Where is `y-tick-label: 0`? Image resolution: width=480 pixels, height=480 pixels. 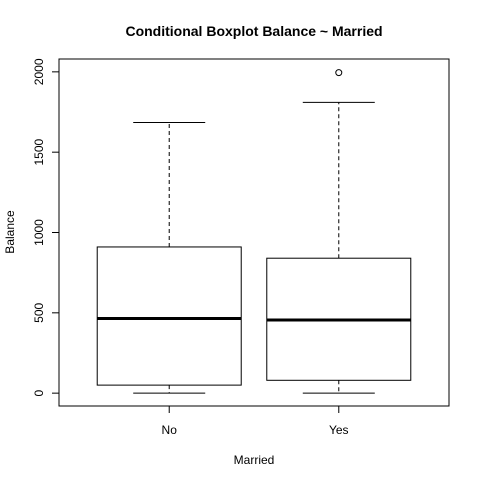 y-tick-label: 0 is located at coordinates (39, 392).